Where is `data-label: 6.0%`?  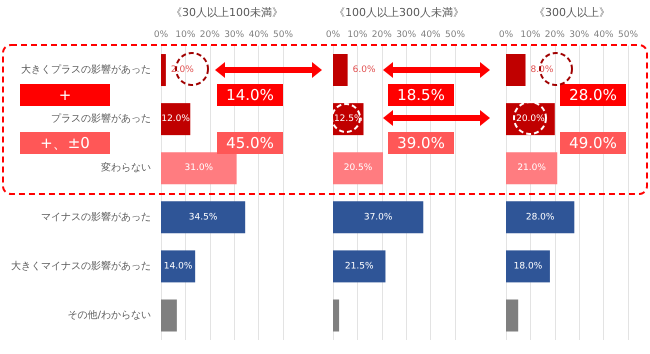 data-label: 6.0% is located at coordinates (364, 70).